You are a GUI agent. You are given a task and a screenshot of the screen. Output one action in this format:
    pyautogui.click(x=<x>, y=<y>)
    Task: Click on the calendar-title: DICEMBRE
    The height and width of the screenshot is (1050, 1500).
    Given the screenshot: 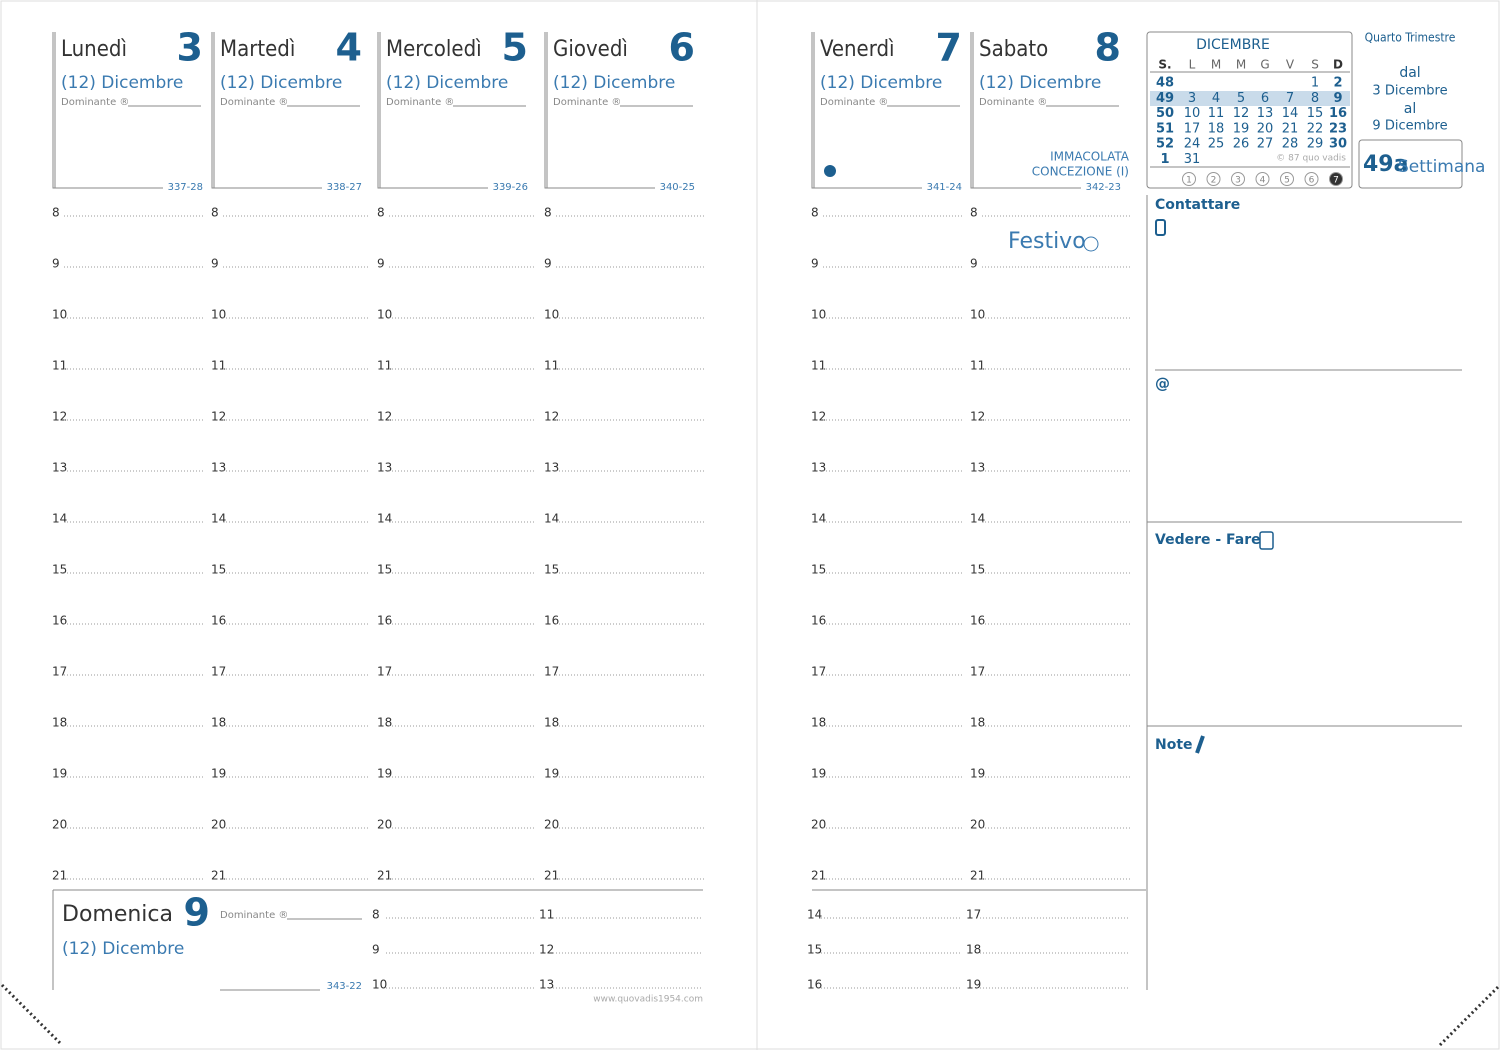 What is the action you would take?
    pyautogui.click(x=1233, y=45)
    